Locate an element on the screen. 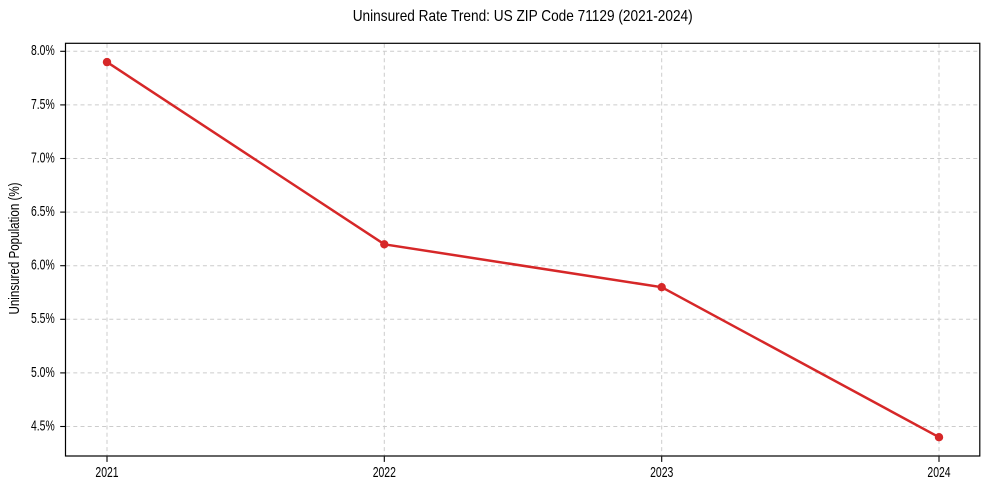 The image size is (989, 490). svg-text: 7.5% is located at coordinates (43, 105).